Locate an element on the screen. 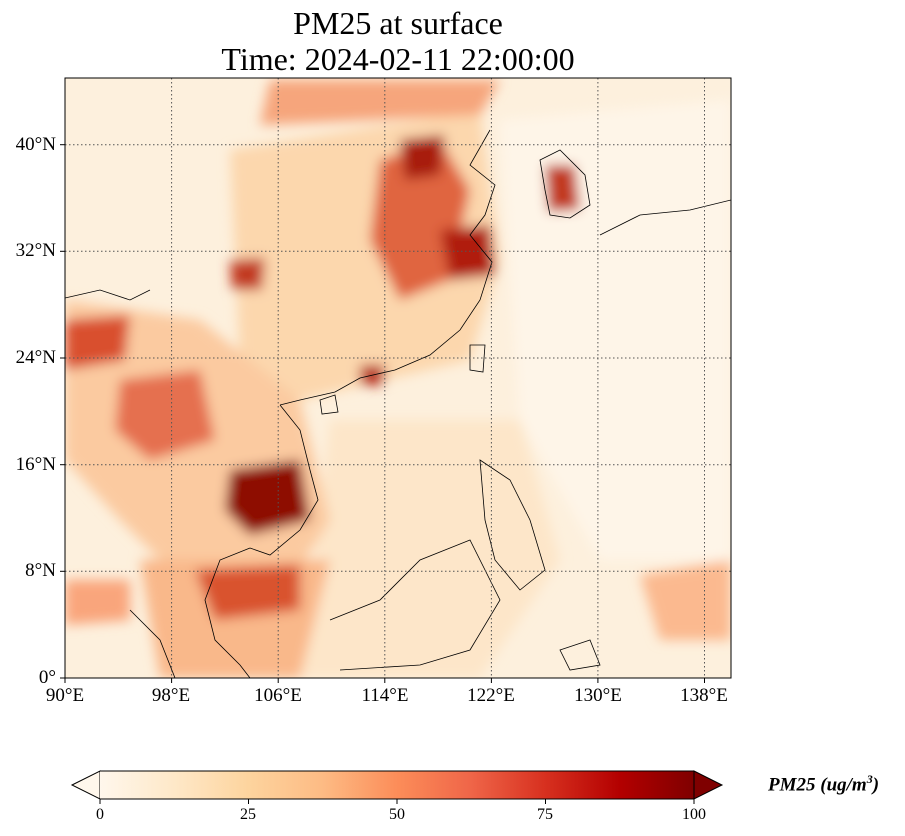 This screenshot has width=905, height=836. lat-tick-label: 40°N is located at coordinates (35, 144).